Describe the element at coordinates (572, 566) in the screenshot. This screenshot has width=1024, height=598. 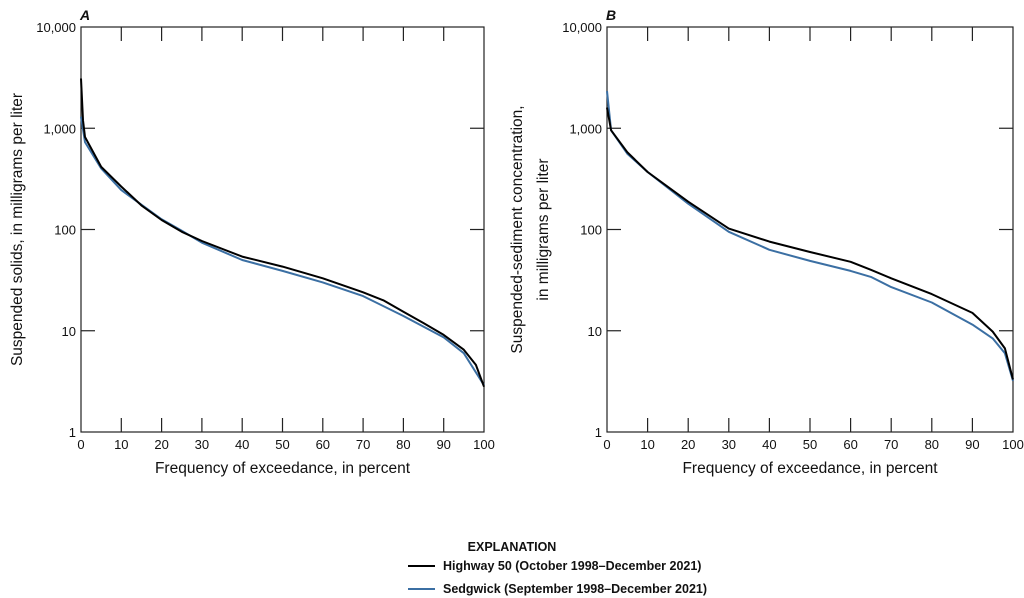
I see `legend-label-highway-50: Highway 50 (October 1998–December 2021)` at that location.